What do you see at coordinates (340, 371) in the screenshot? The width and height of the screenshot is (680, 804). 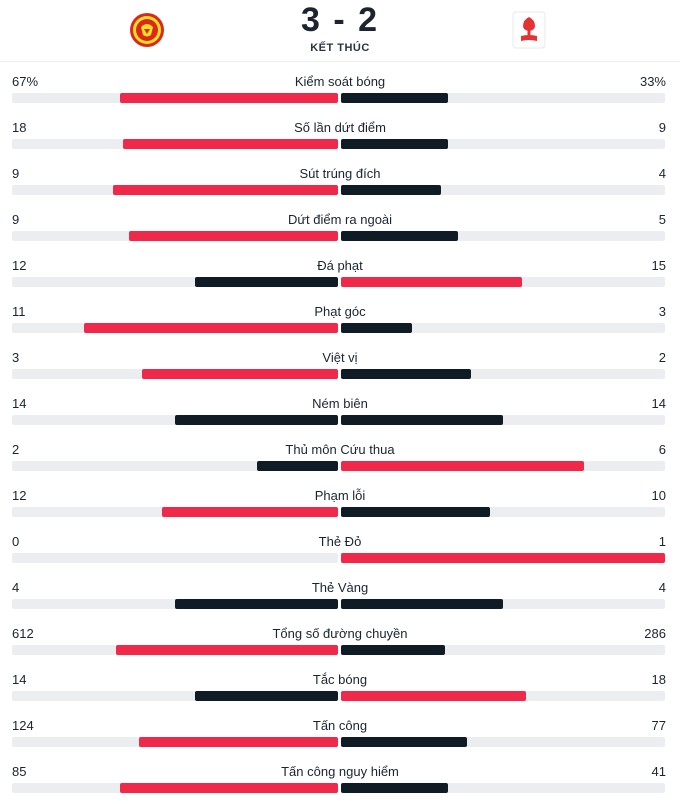 I see `stat-row: 3 Việt vị 2` at bounding box center [340, 371].